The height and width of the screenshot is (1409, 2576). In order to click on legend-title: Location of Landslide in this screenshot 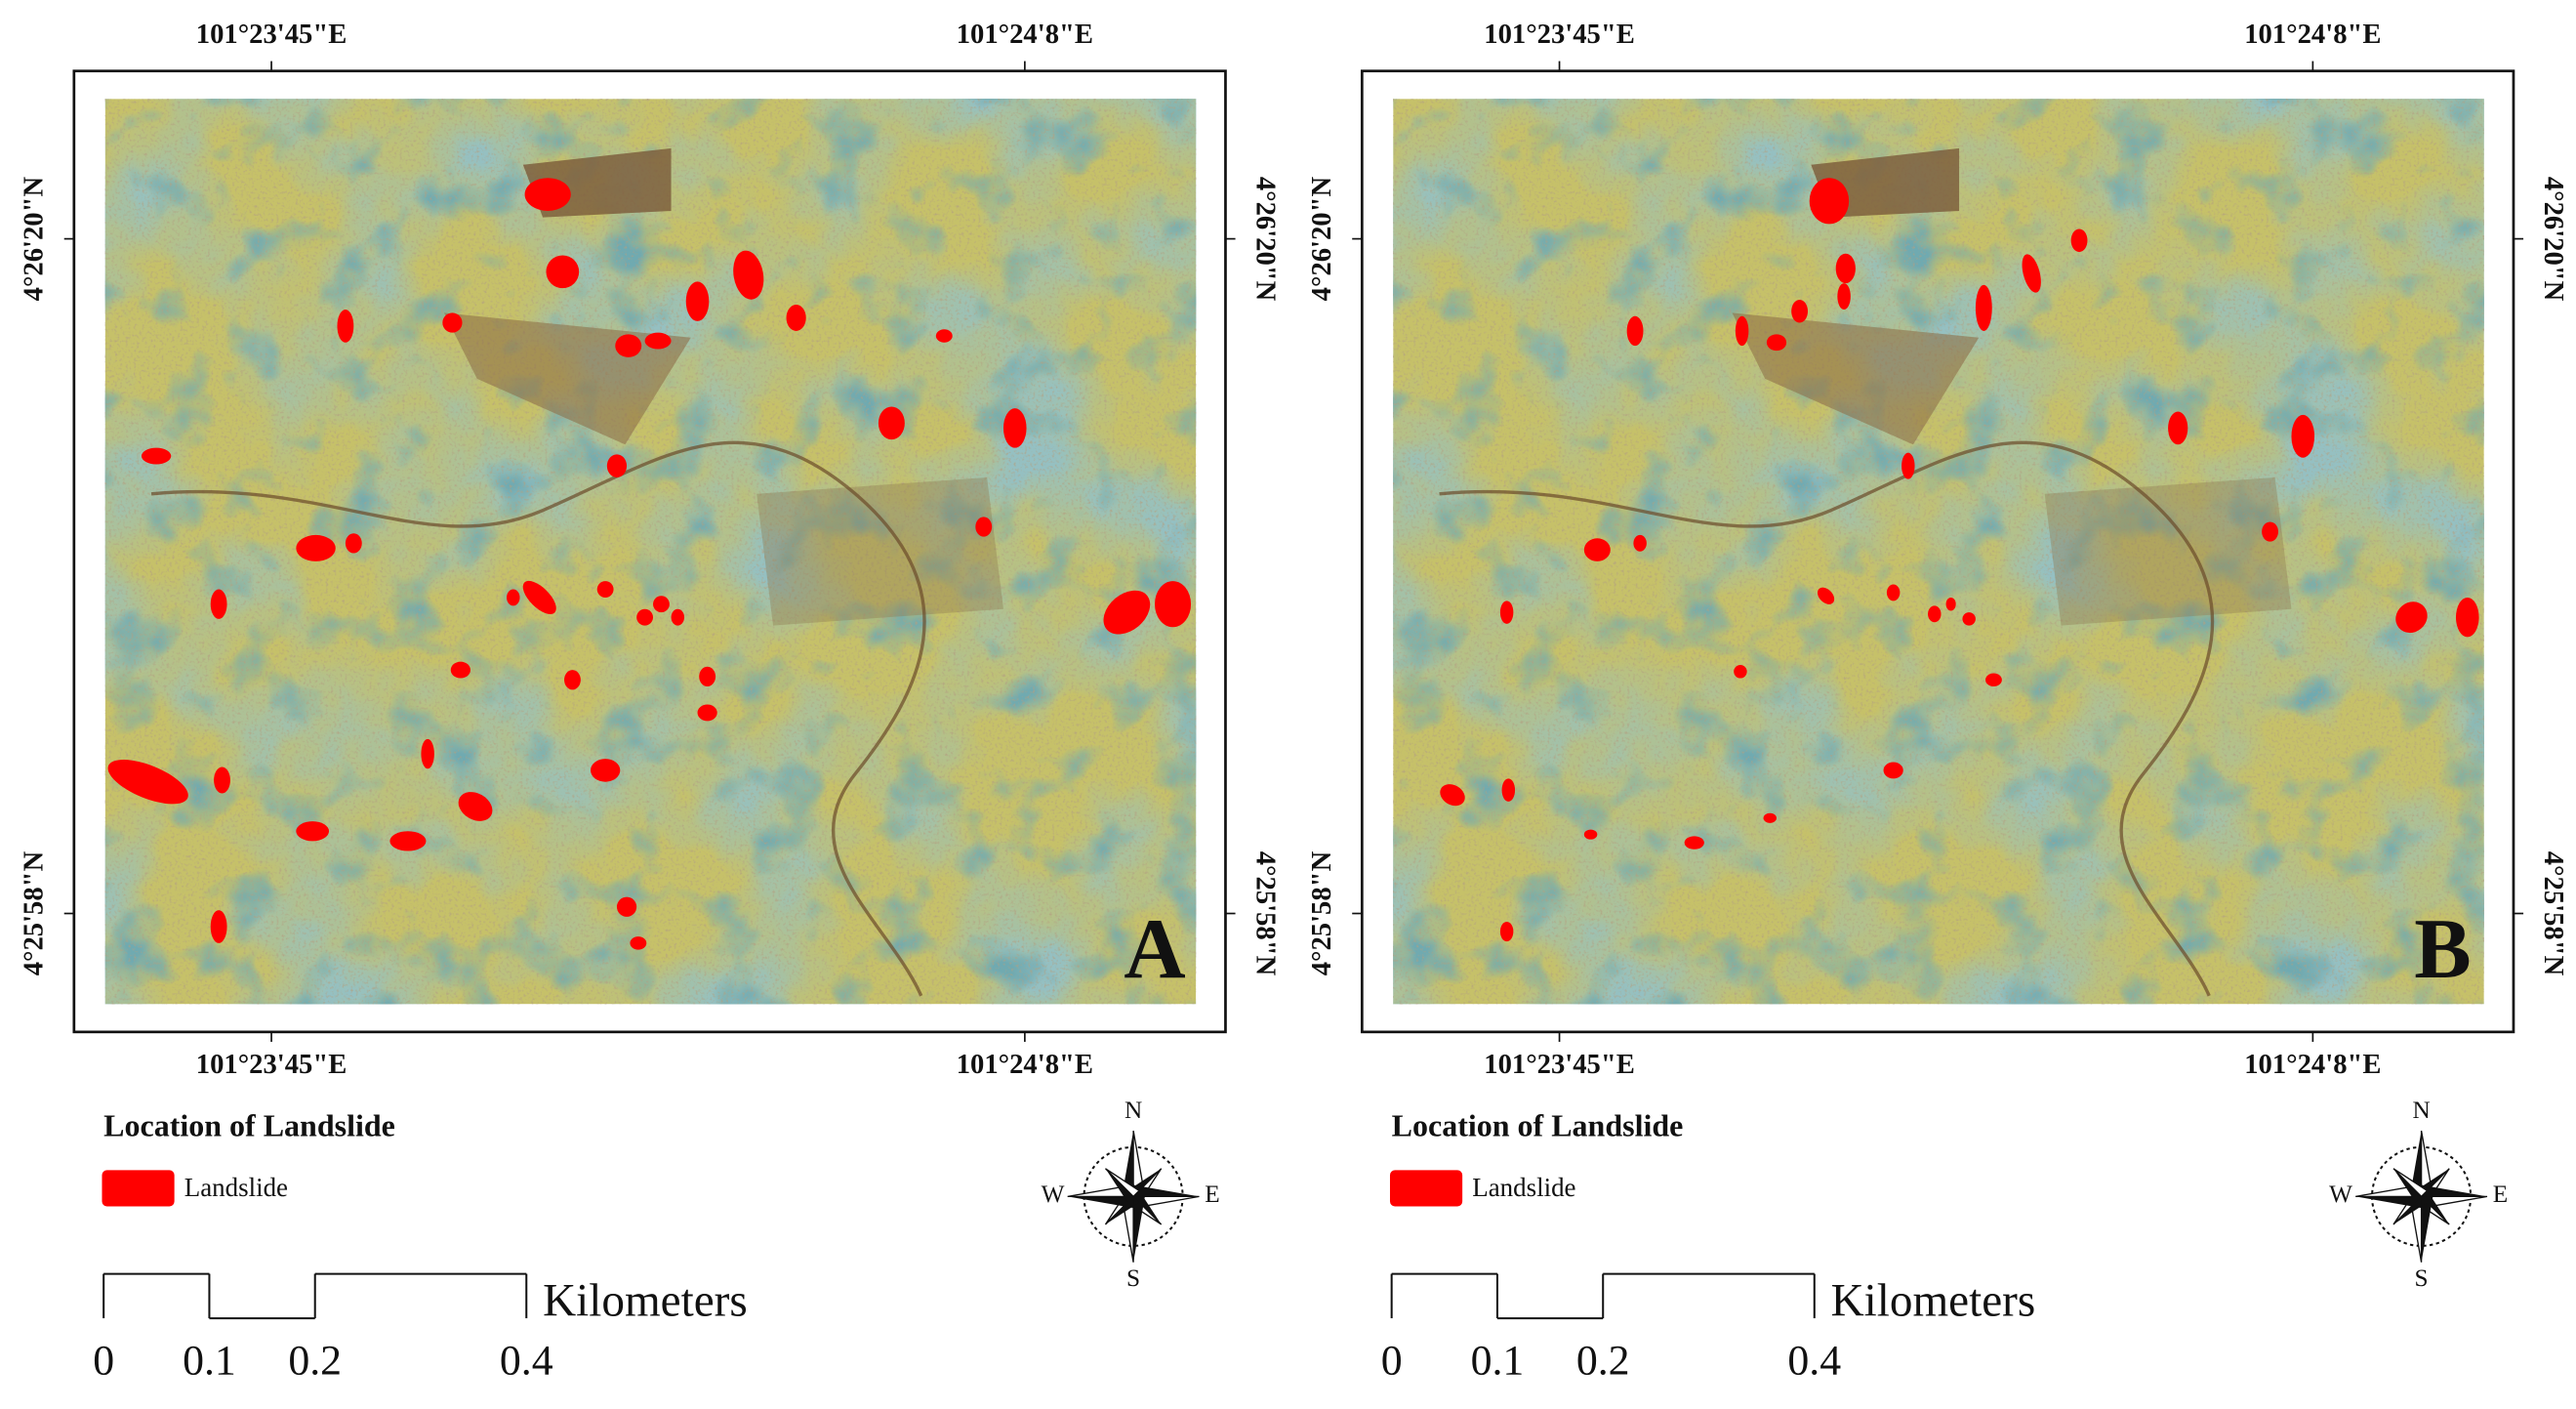, I will do `click(249, 1125)`.